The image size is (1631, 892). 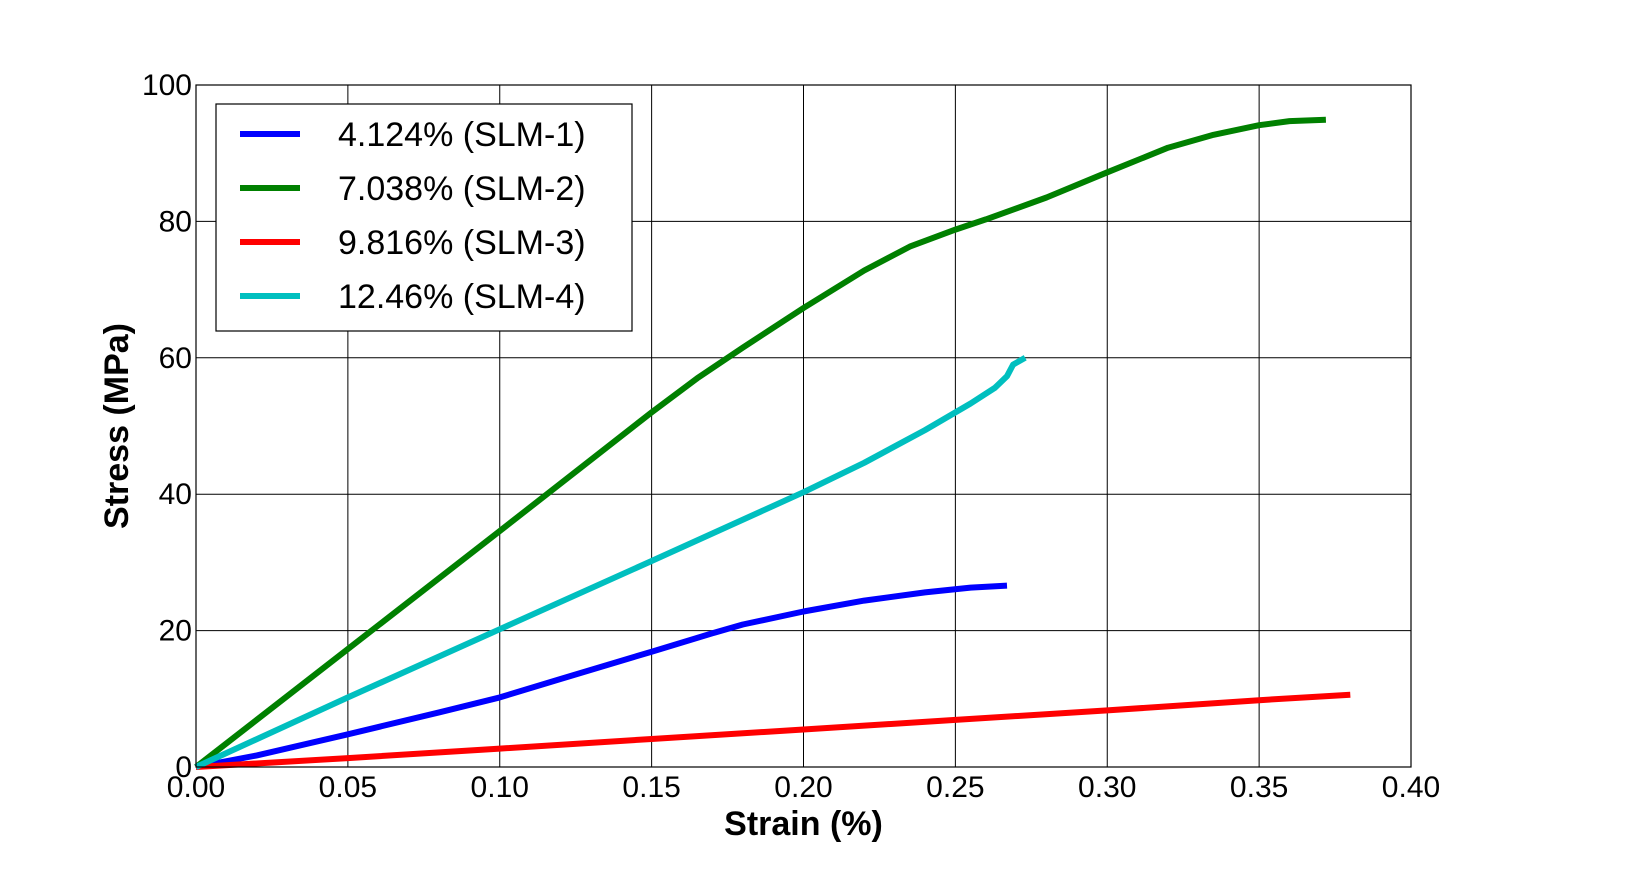 I want to click on x-axis-ticks: 0.00 0.05 0.10 0.15 0.20 0.25 0.30 0.35 0.40, so click(x=803, y=787).